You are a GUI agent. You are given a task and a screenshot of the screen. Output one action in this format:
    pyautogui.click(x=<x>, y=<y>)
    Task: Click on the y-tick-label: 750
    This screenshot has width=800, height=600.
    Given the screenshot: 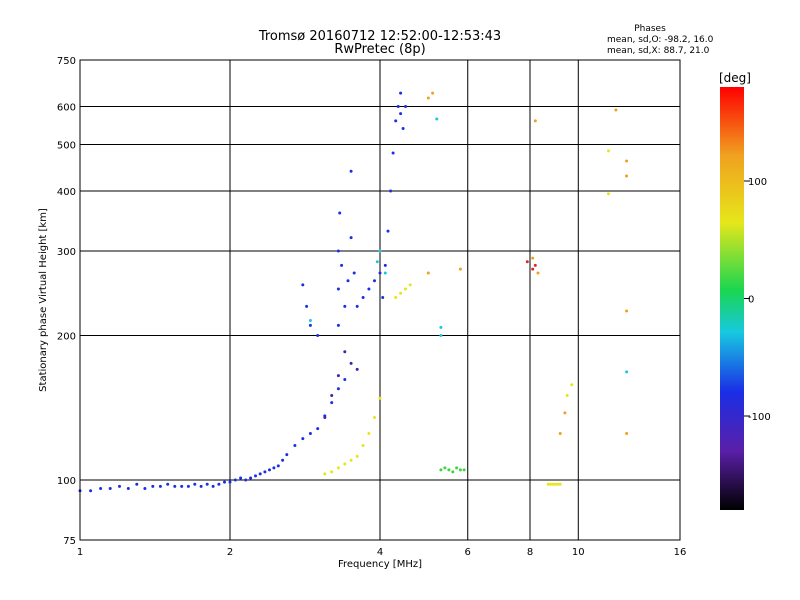 What is the action you would take?
    pyautogui.click(x=66, y=61)
    